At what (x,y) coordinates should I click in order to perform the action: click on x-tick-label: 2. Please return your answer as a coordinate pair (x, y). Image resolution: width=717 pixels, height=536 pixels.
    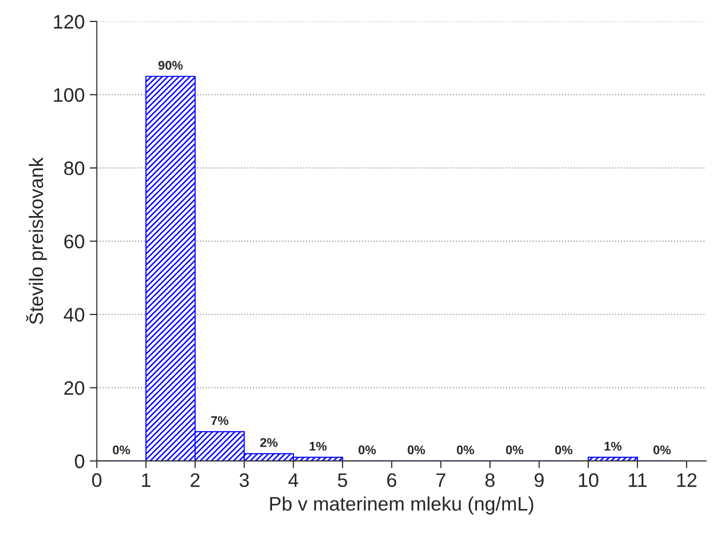
    Looking at the image, I should click on (195, 480).